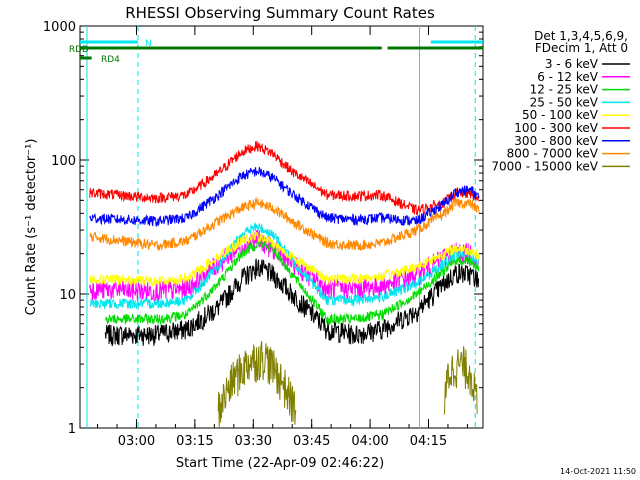  I want to click on x-tick-label: 03:30, so click(253, 441).